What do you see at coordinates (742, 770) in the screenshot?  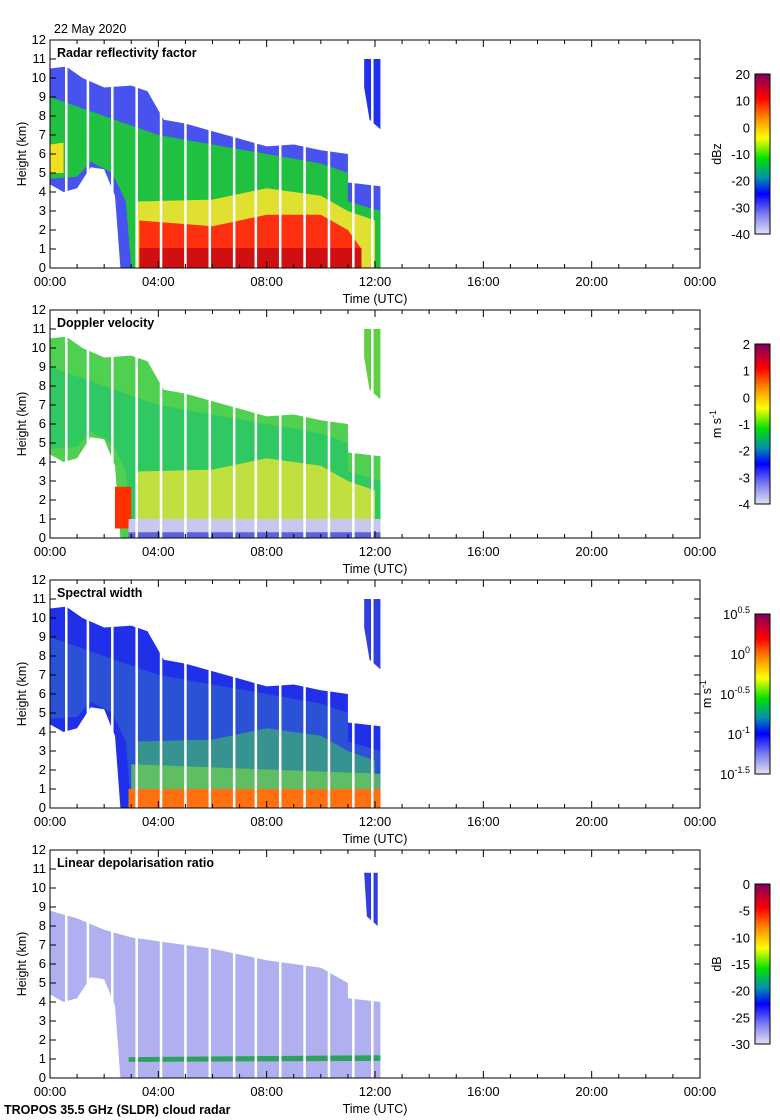 I see `tick-exponent: -1.5` at bounding box center [742, 770].